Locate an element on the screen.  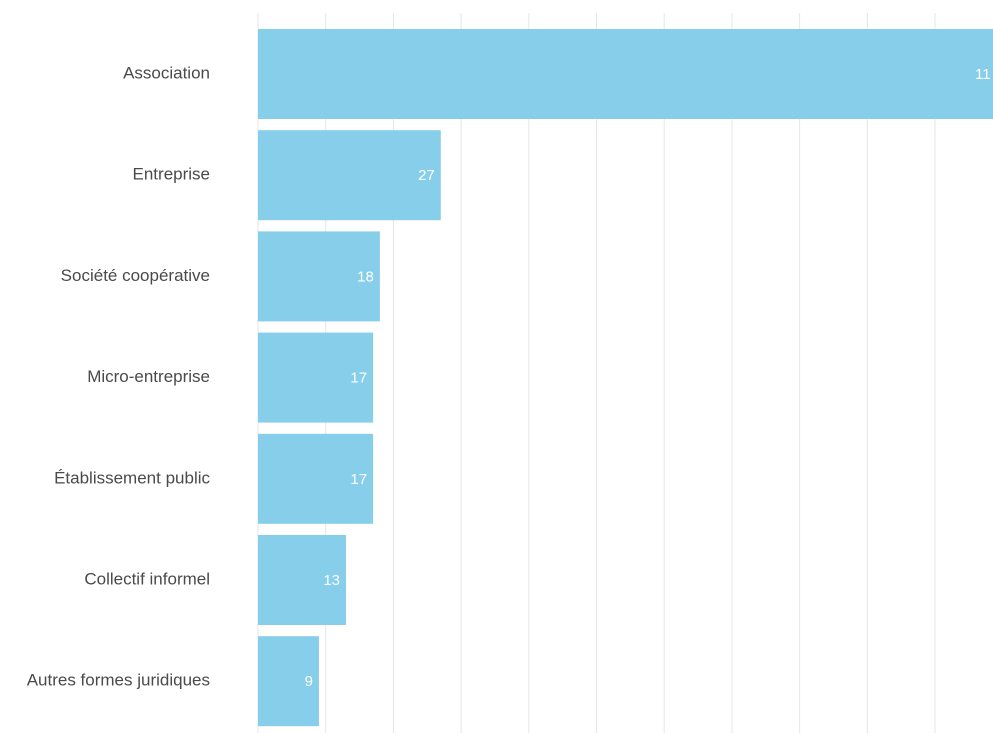
category-label: Entreprise is located at coordinates (171, 174).